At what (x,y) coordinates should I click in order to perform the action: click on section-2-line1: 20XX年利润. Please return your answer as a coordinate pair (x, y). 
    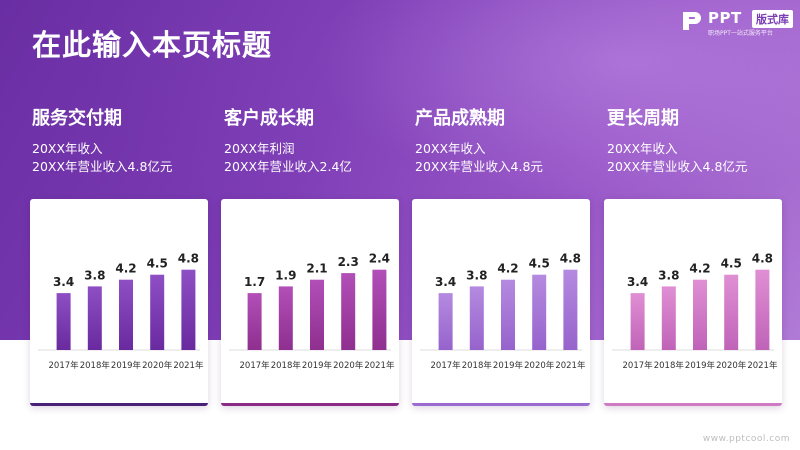
    Looking at the image, I should click on (259, 148).